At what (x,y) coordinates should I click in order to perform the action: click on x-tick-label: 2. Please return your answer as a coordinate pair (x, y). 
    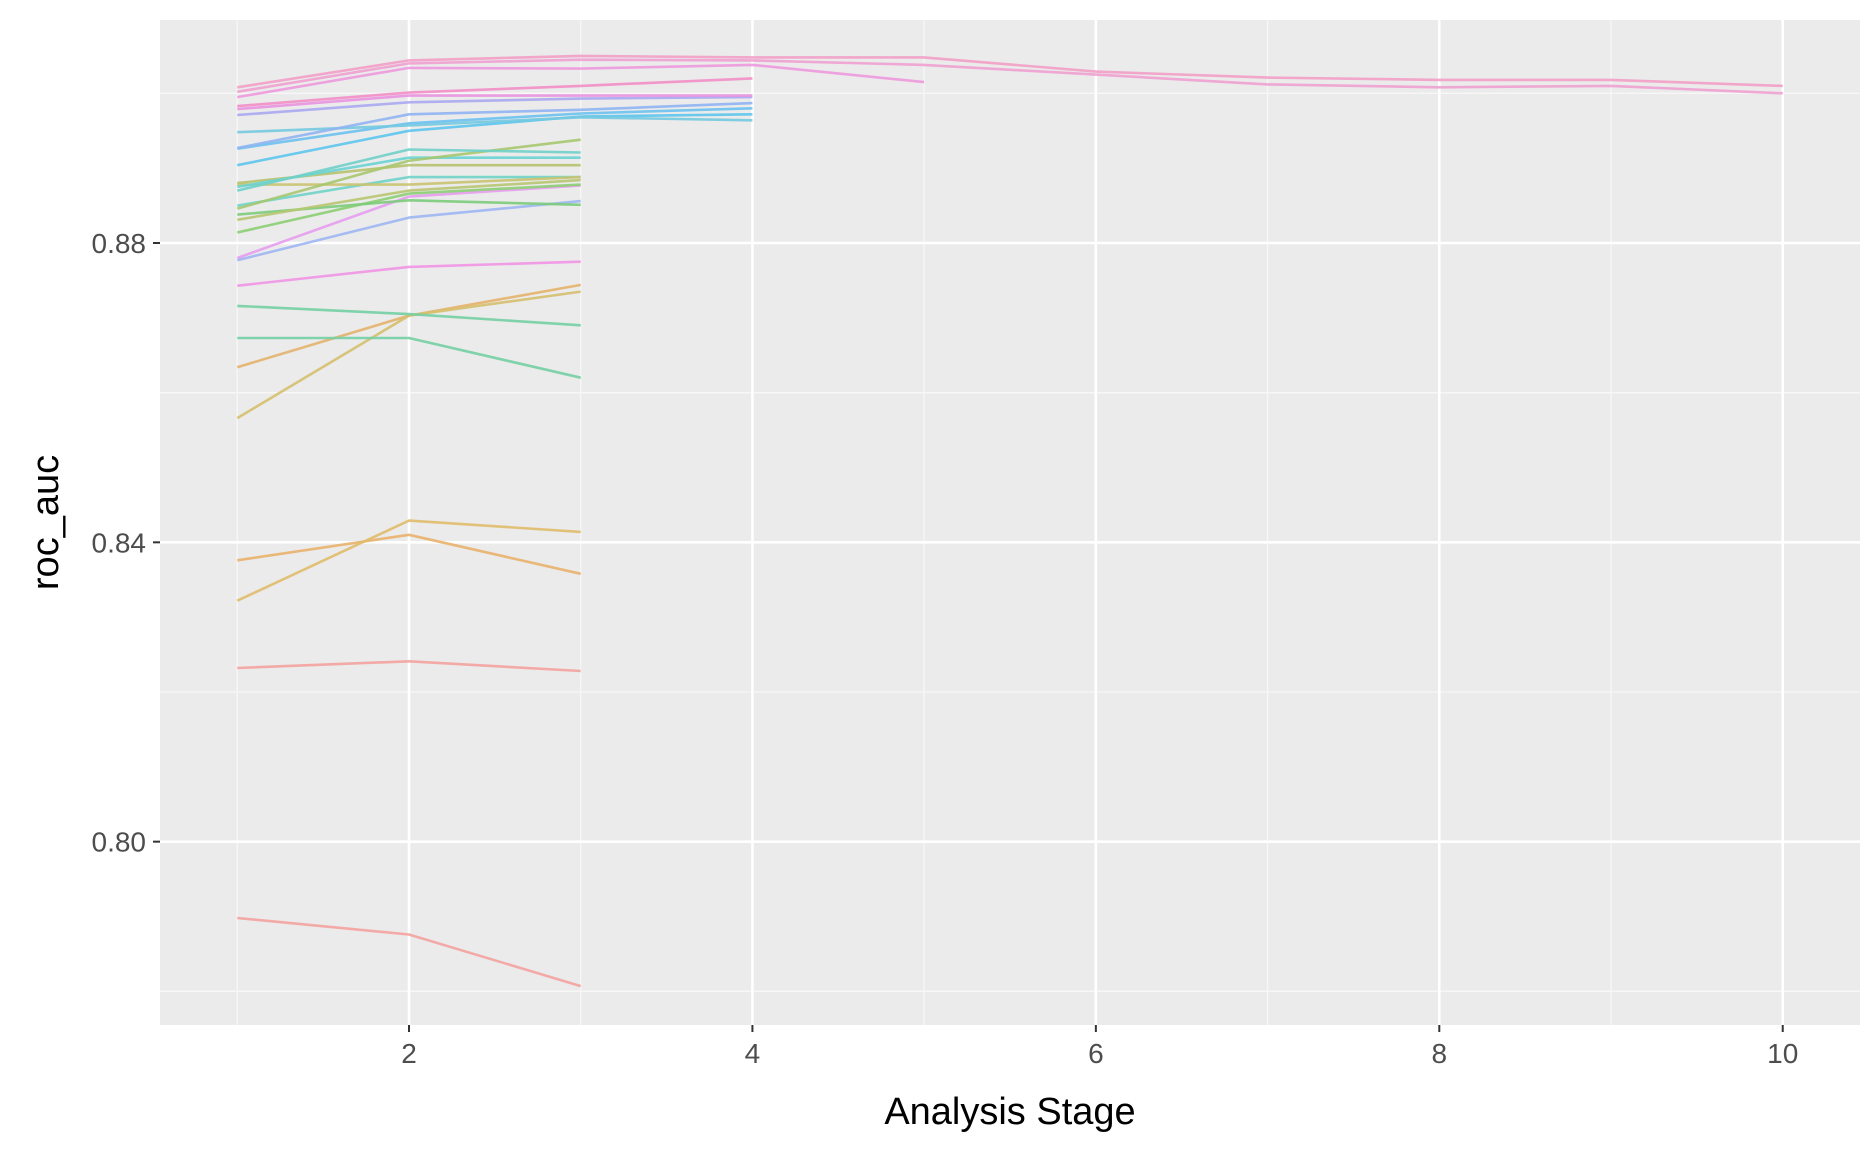
    Looking at the image, I should click on (409, 1053).